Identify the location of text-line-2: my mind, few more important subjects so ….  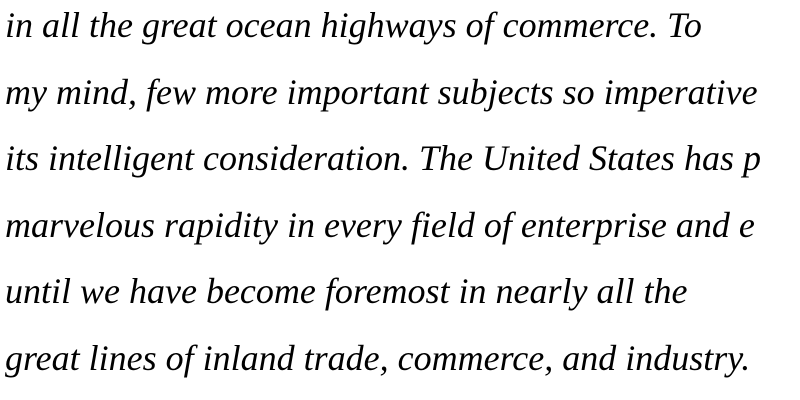
(381, 91).